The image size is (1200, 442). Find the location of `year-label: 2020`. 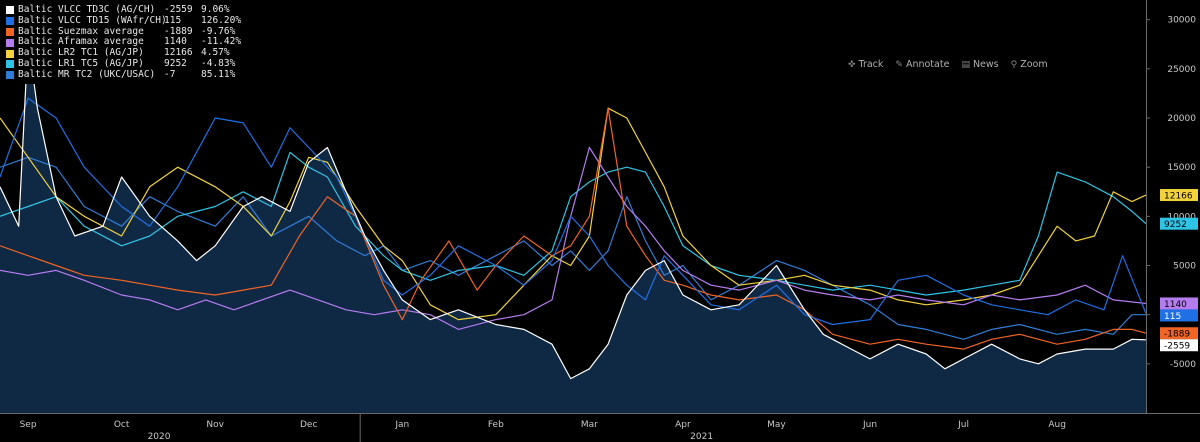

year-label: 2020 is located at coordinates (159, 437).